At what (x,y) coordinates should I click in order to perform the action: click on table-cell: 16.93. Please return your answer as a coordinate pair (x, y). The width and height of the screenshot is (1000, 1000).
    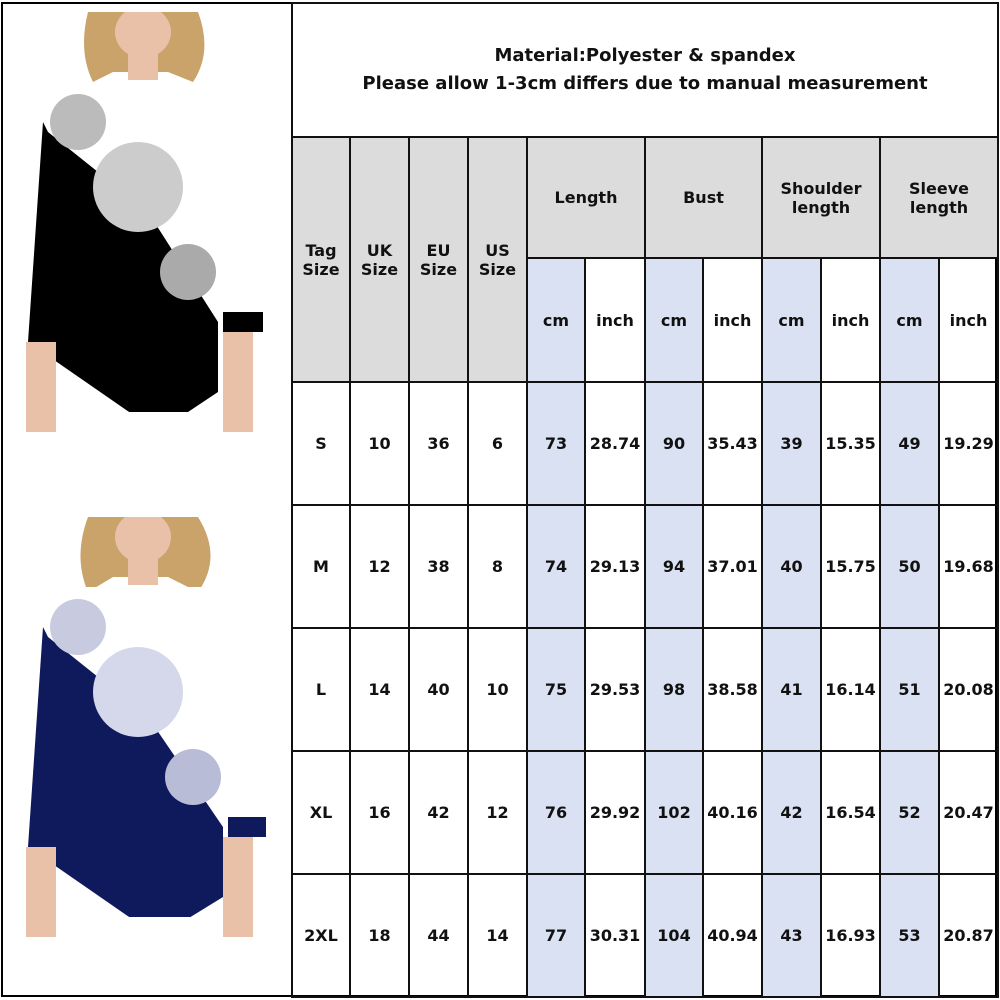
    Looking at the image, I should click on (850, 935).